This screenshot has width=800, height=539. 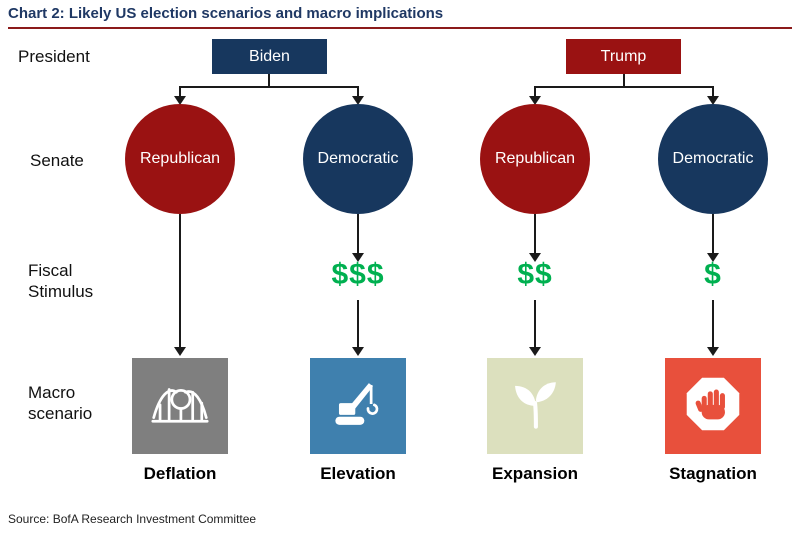 What do you see at coordinates (713, 159) in the screenshot?
I see `senate-circle-trump-democratic: Democratic` at bounding box center [713, 159].